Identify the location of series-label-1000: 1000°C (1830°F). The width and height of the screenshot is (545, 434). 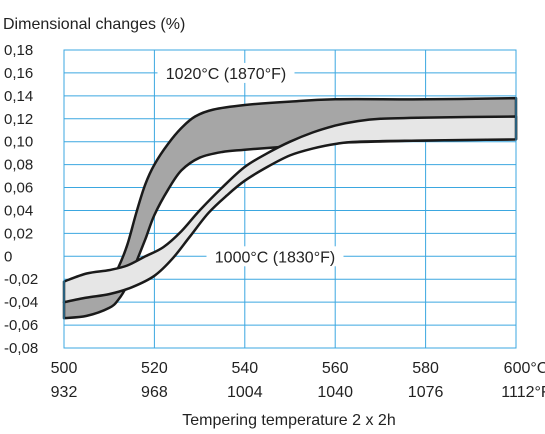
(275, 257).